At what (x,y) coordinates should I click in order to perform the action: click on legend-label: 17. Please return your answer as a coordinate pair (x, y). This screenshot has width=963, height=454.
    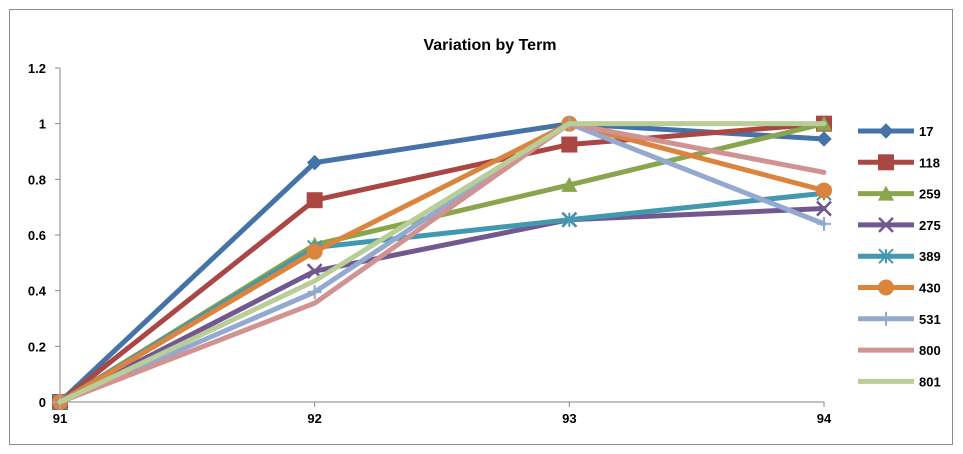
    Looking at the image, I should click on (926, 131).